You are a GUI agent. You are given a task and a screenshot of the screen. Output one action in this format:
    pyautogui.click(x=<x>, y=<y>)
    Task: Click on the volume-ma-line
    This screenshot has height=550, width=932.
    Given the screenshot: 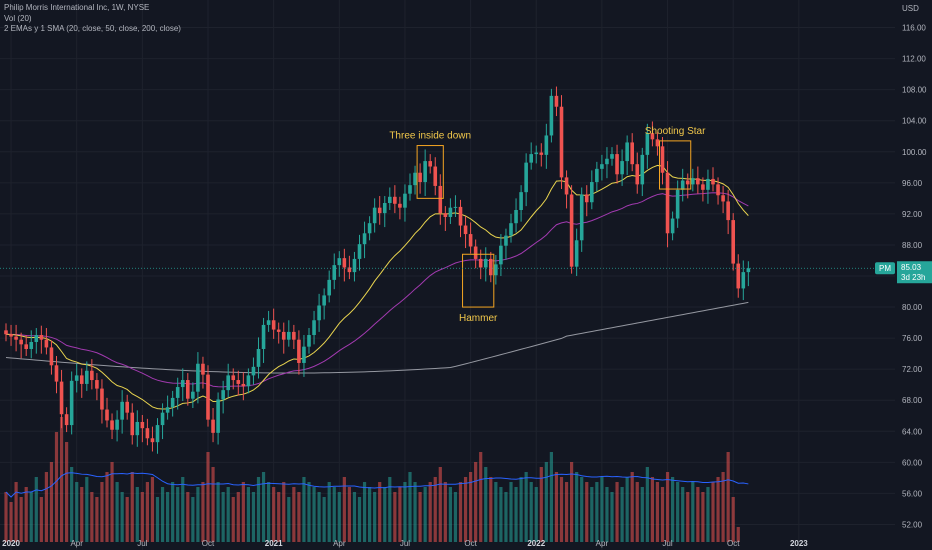 What is the action you would take?
    pyautogui.click(x=377, y=485)
    